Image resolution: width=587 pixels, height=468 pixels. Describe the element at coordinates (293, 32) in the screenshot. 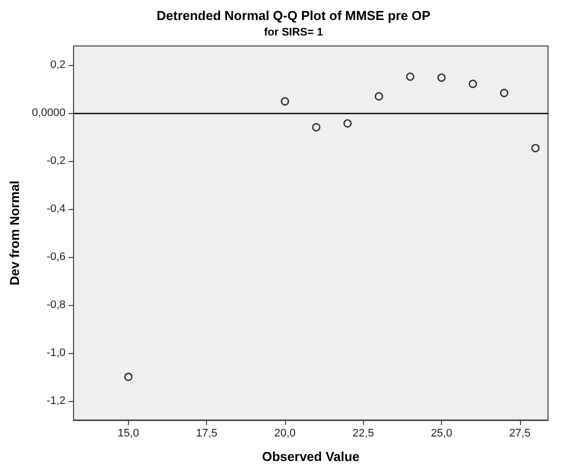

I see `chart-subtitle: for SIRS= 1` at that location.